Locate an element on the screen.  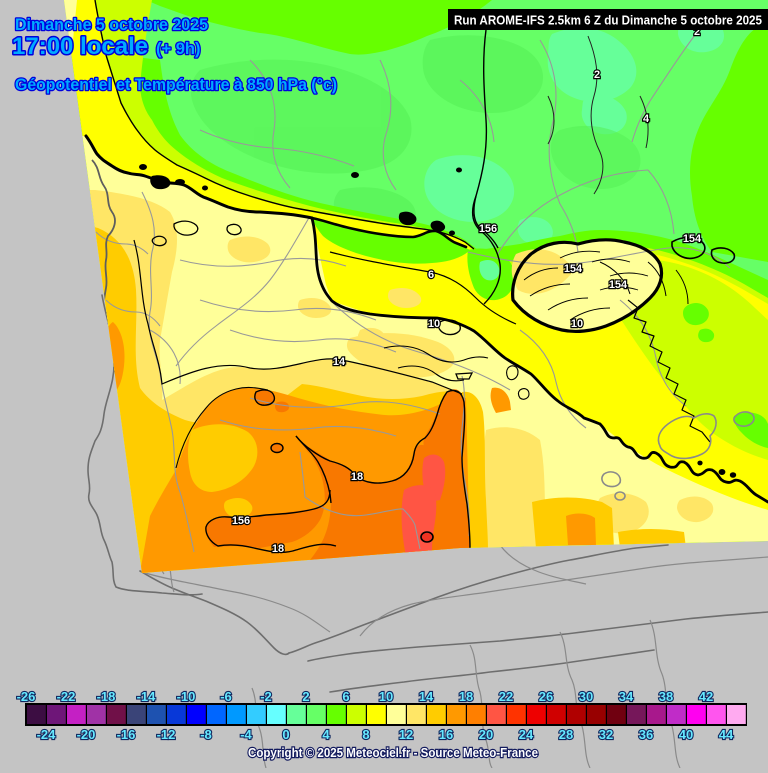
svg-text: -18 is located at coordinates (106, 696).